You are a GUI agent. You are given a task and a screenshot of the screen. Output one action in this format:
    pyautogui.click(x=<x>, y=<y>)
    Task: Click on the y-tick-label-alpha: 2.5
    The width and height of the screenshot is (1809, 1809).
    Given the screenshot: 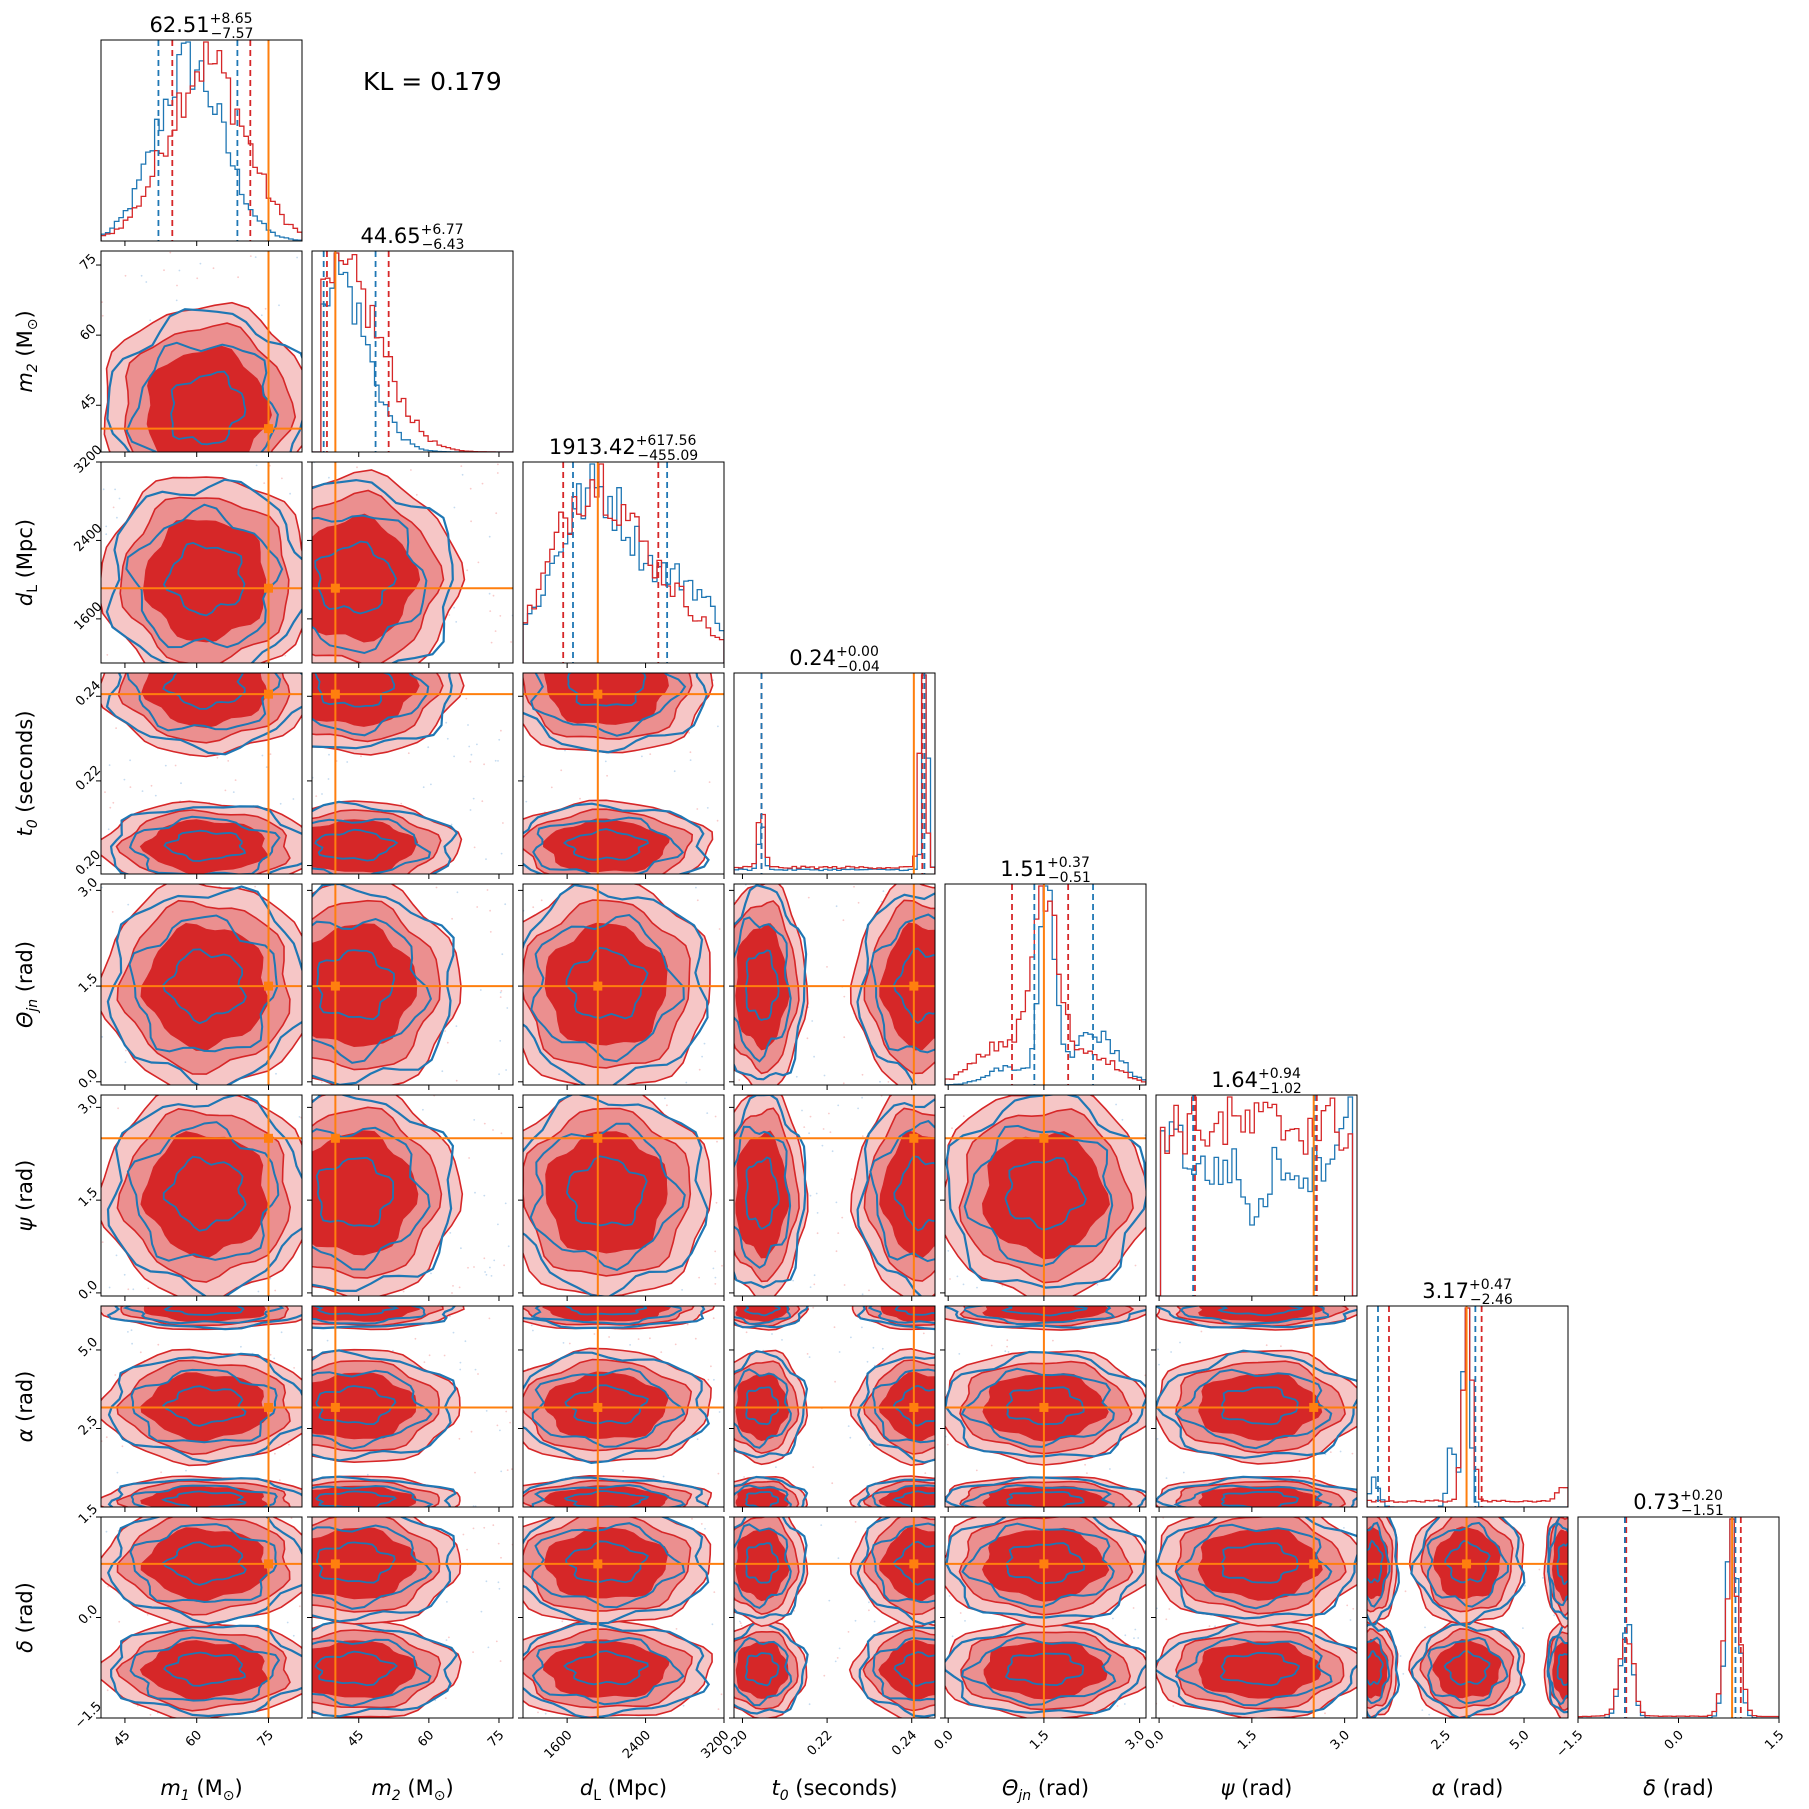 What is the action you would take?
    pyautogui.click(x=88, y=1425)
    